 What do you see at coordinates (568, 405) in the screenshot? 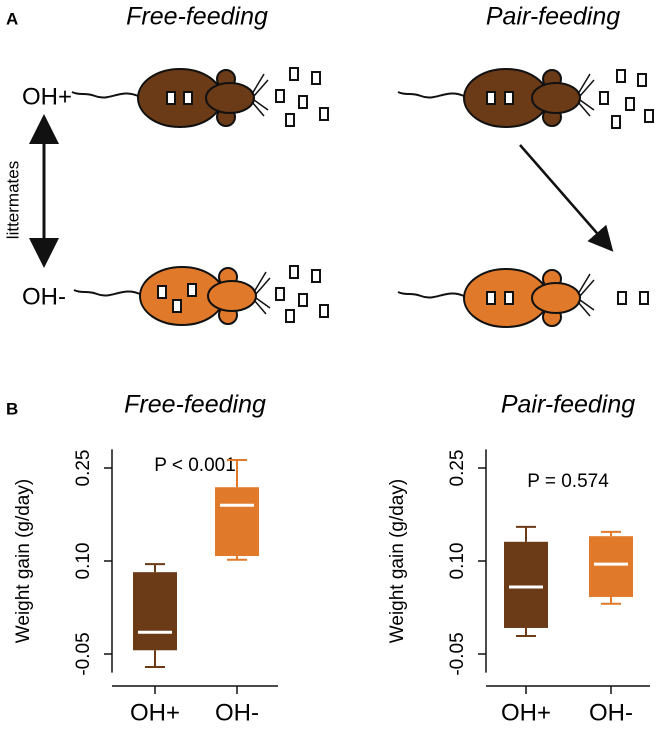
I see `chart-title: Pair-feeding` at bounding box center [568, 405].